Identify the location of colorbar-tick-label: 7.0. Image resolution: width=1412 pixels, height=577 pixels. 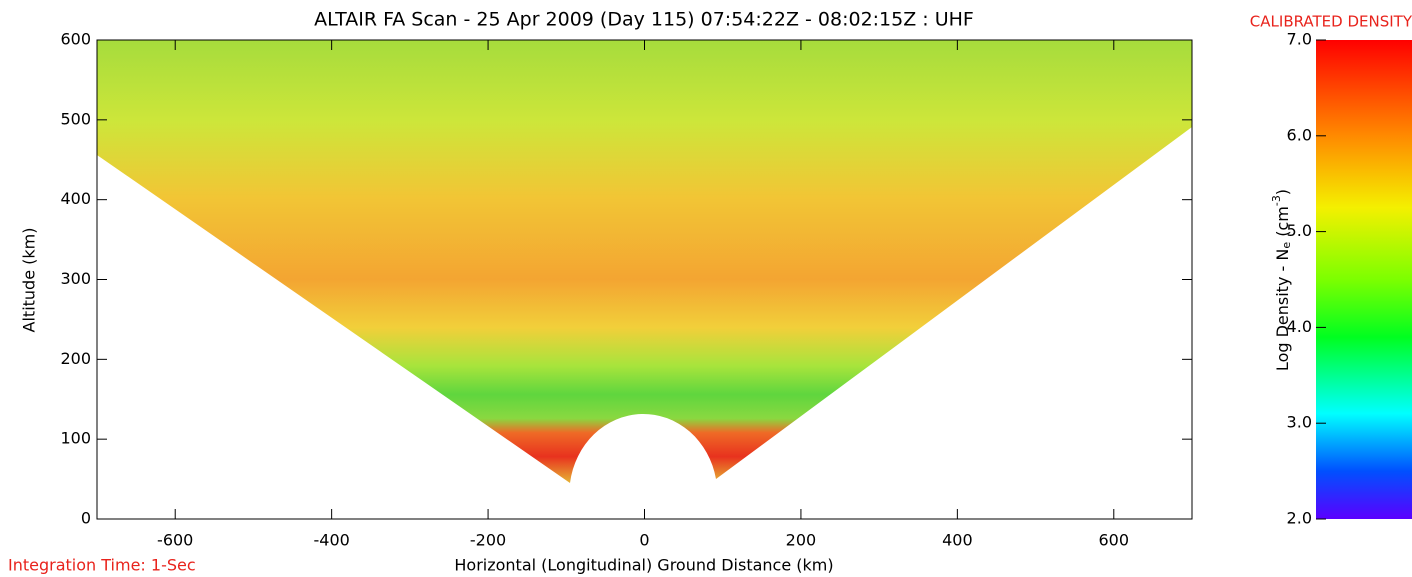
(1299, 39).